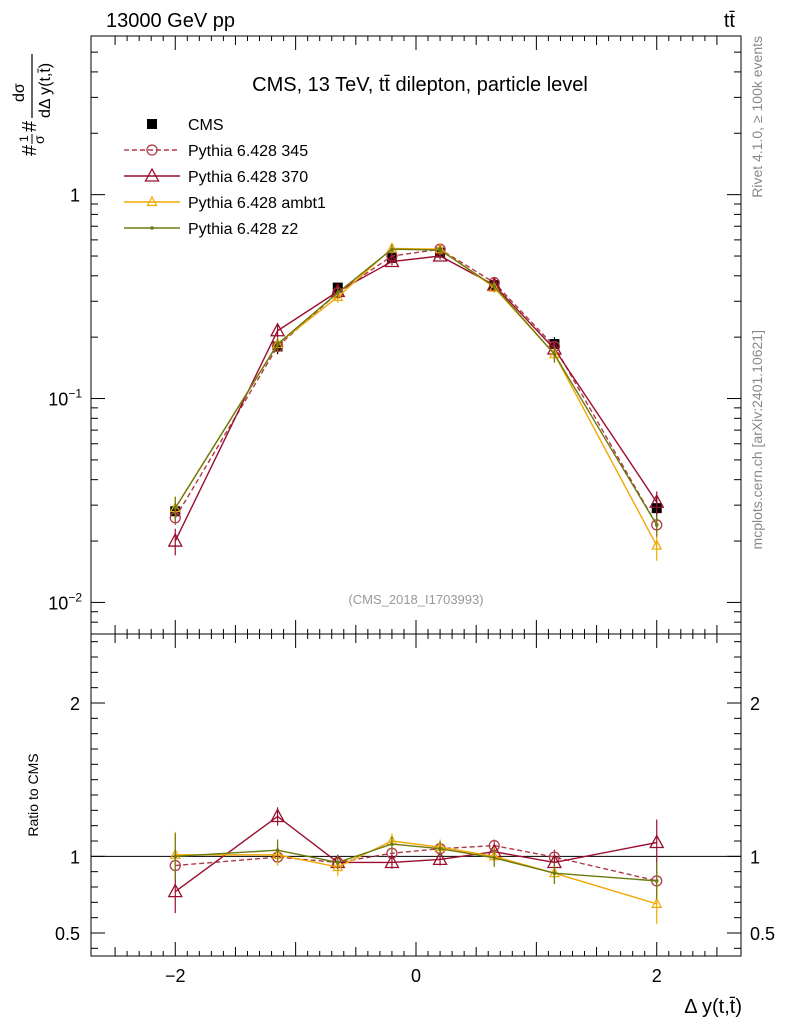  What do you see at coordinates (248, 151) in the screenshot?
I see `legend-label: Pythia 6.428 345` at bounding box center [248, 151].